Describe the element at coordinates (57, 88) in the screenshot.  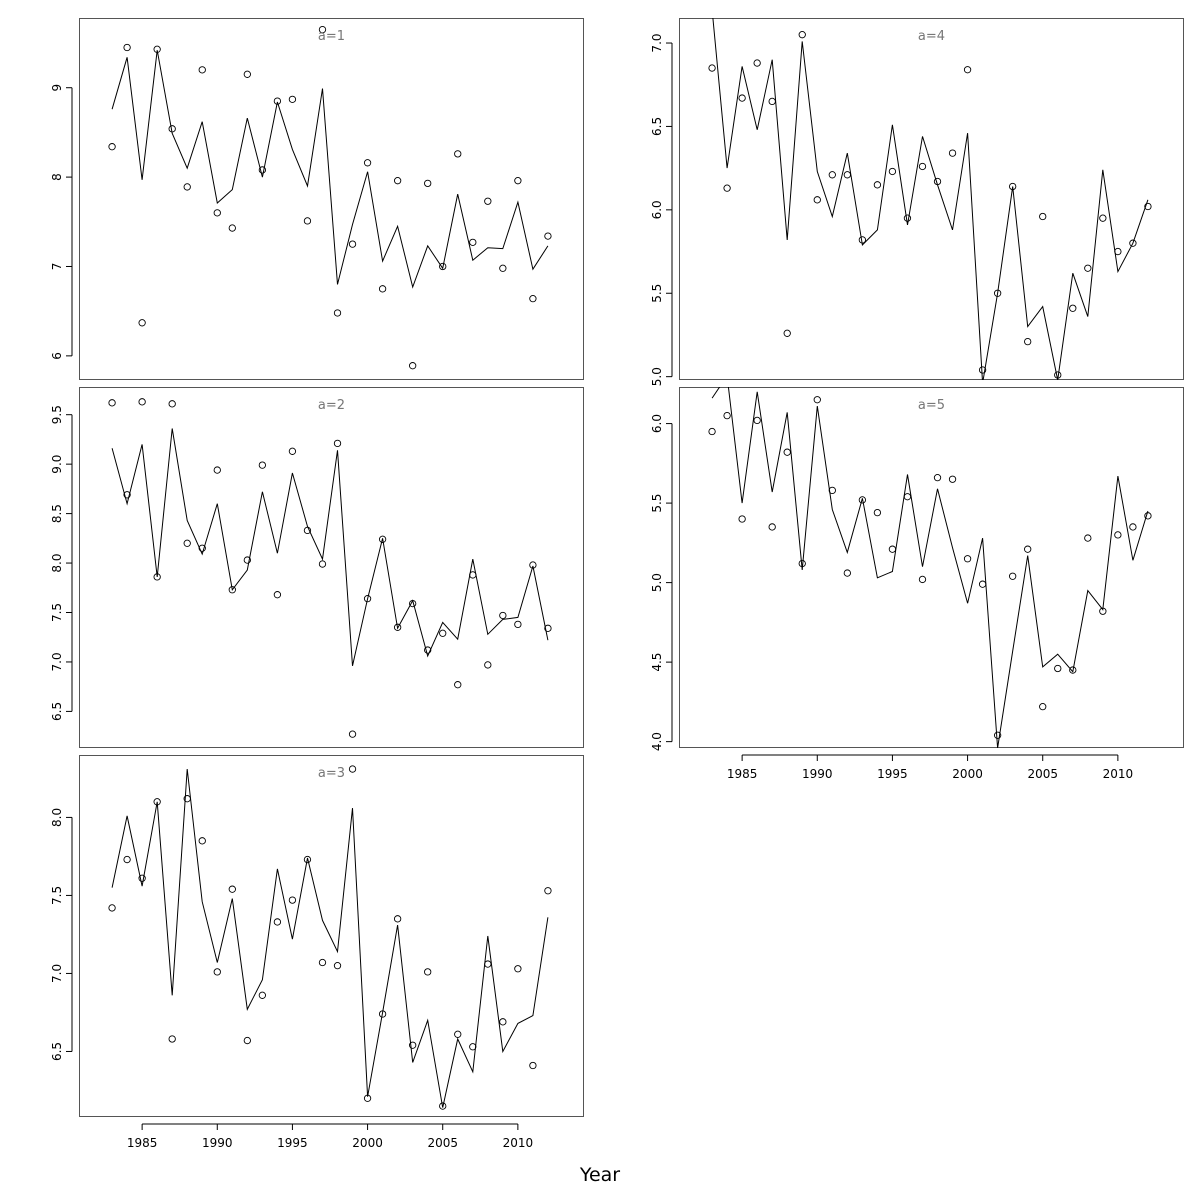
I see `y-tick-label: 9` at that location.